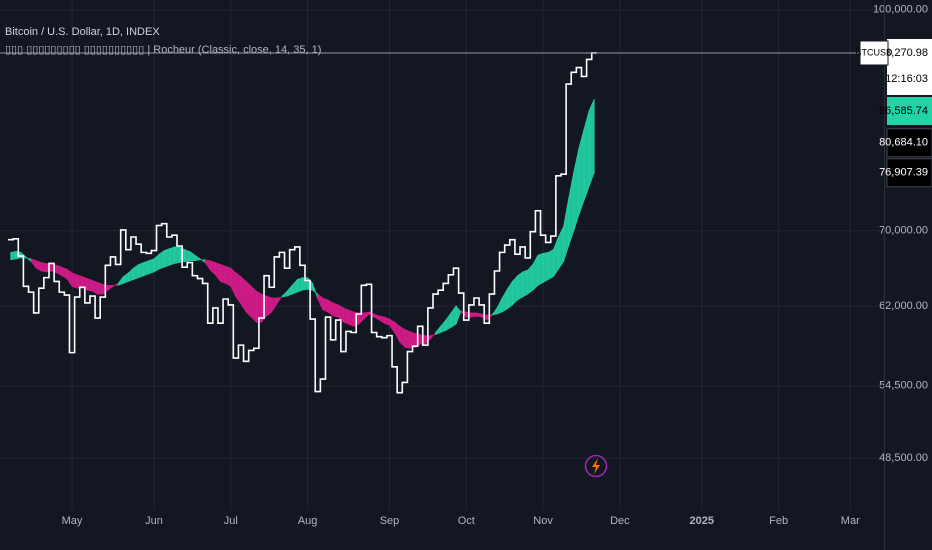  Describe the element at coordinates (903, 53) in the screenshot. I see `price-label: 93,270.98` at that location.